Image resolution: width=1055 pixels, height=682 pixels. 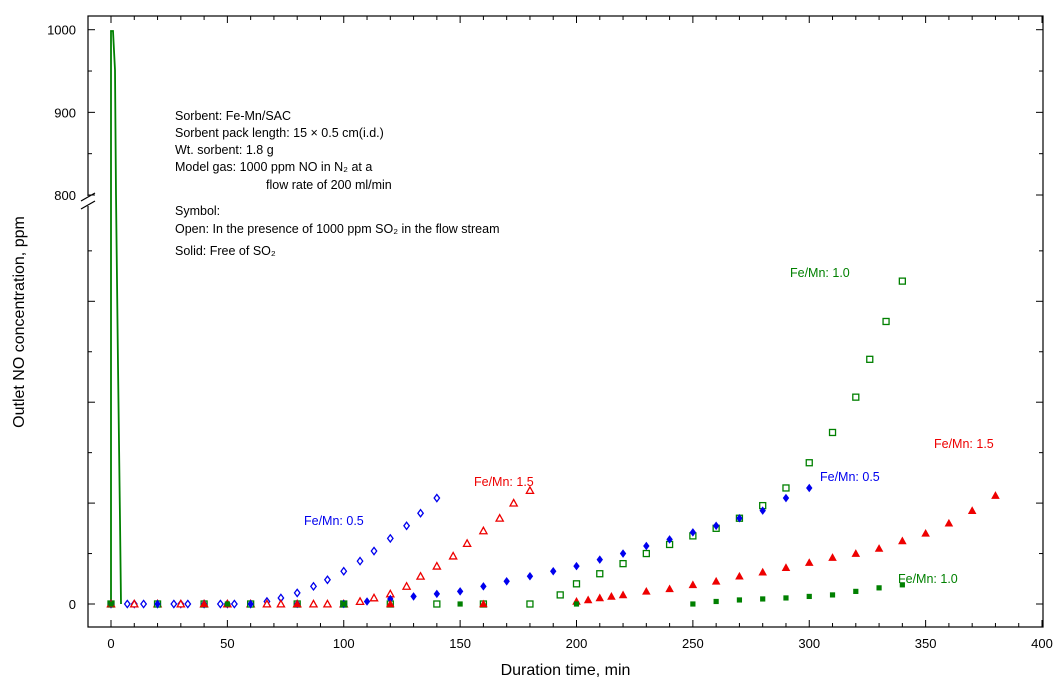 I want to click on x-tick-label: 50, so click(x=227, y=643).